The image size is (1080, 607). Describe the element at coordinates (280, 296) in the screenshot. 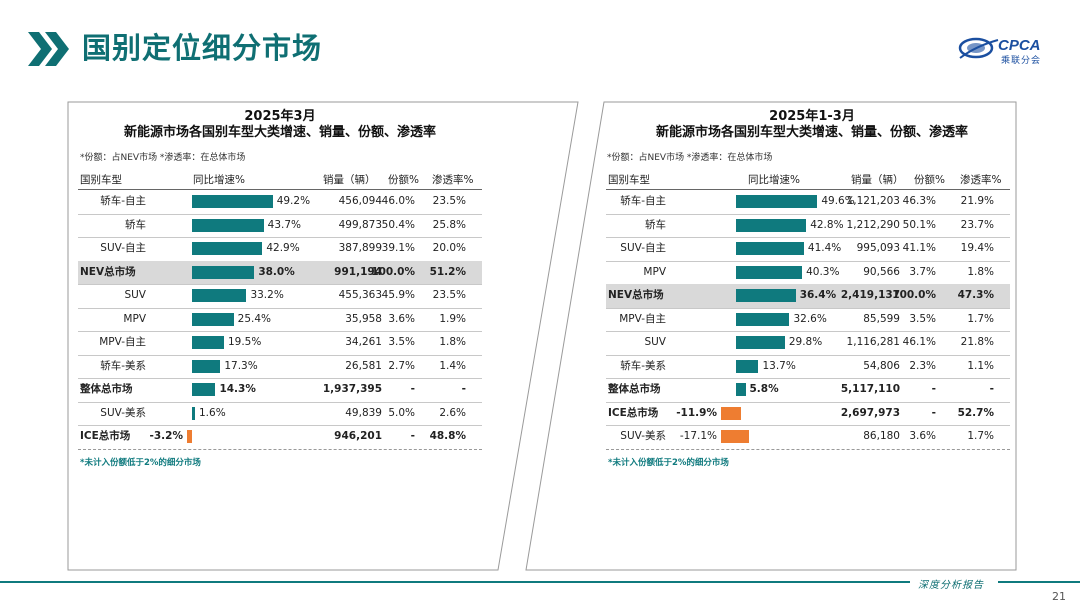

I see `table-row: SUV 33.2% 455,363 45.9% 23.5%` at that location.